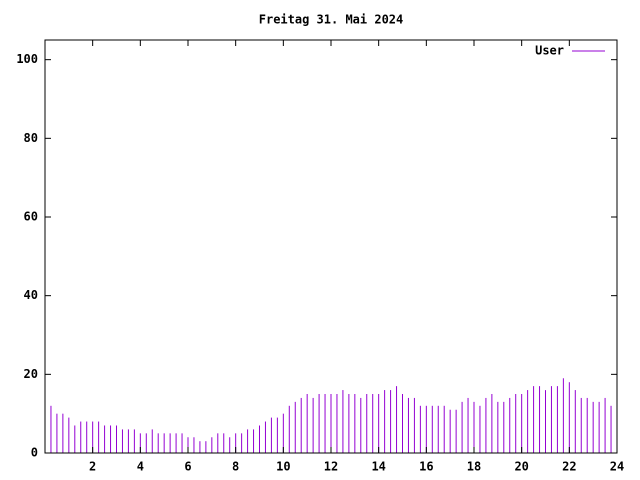  I want to click on y-tick-label: 60, so click(31, 217).